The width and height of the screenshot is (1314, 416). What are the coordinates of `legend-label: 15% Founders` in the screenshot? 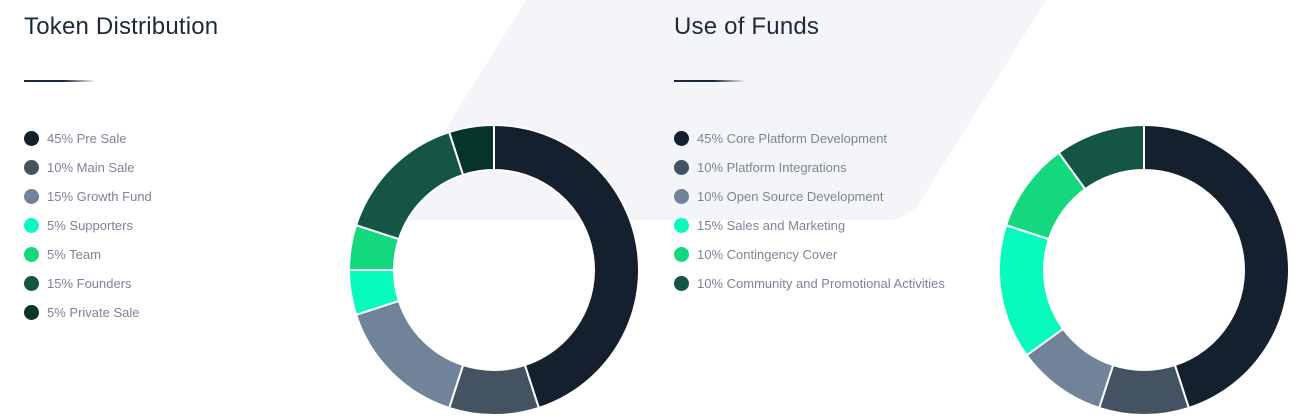 It's located at (89, 283).